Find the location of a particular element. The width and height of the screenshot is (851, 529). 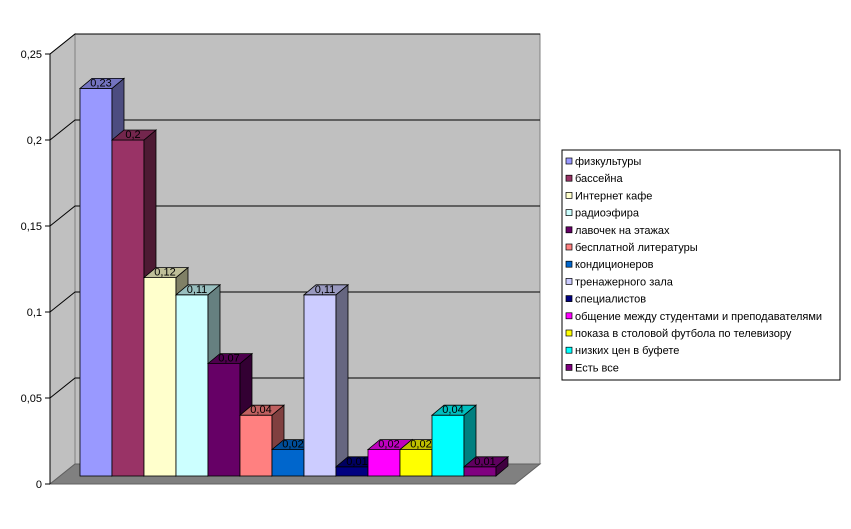

legend-item: лавочек на этажах is located at coordinates (617, 231).